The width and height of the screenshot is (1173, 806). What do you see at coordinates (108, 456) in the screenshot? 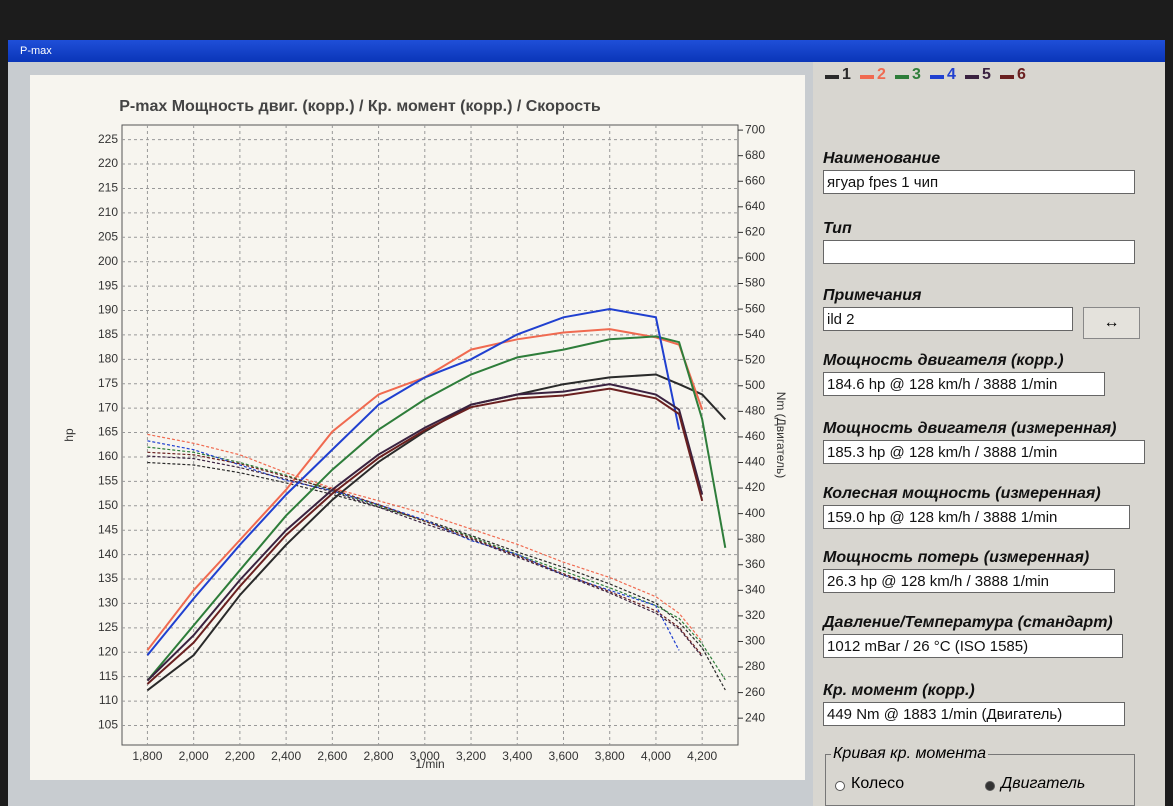
I see `y-tick-label: 160` at bounding box center [108, 456].